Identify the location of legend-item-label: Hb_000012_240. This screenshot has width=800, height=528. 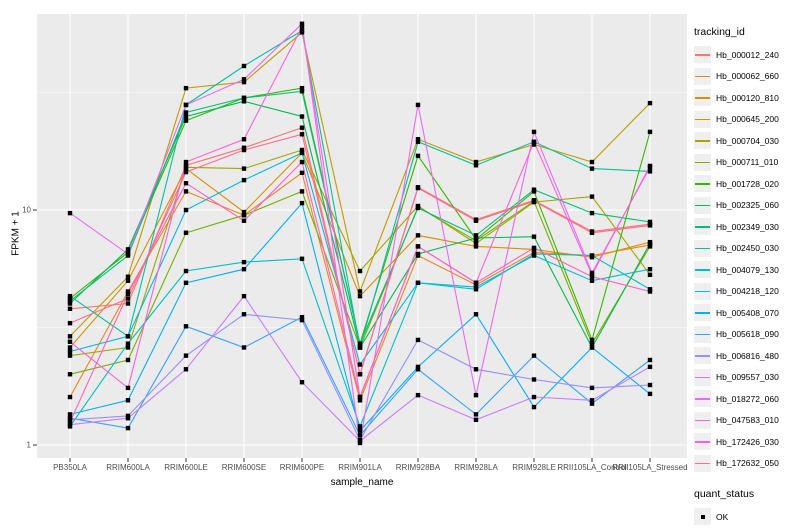
(747, 54).